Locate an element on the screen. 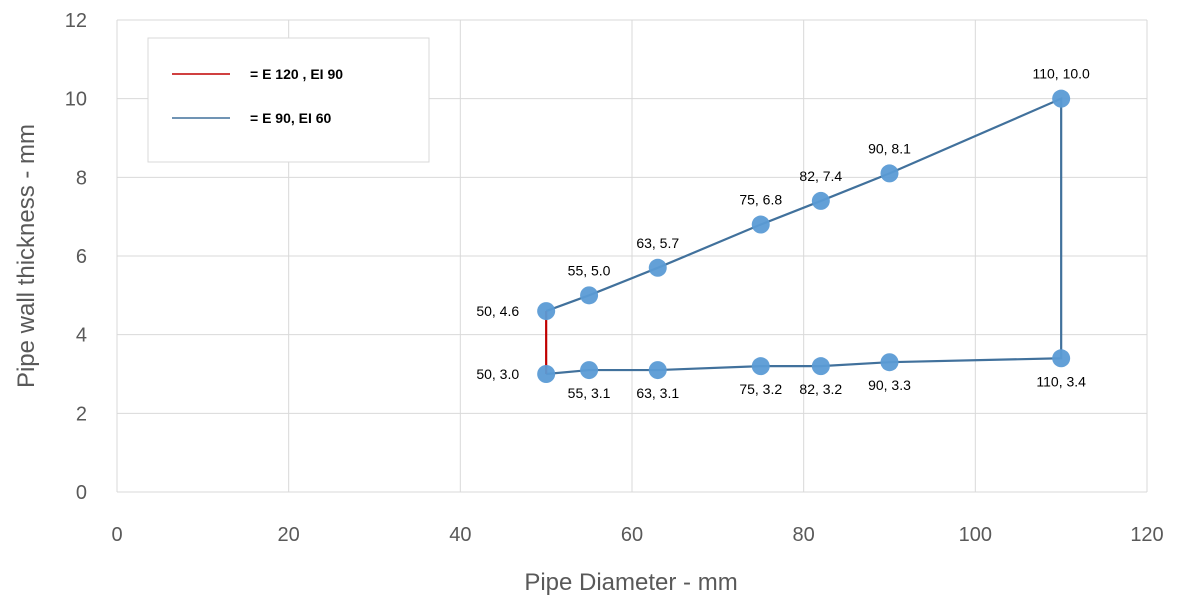 The image size is (1181, 603). data-label: 110, 3.4 is located at coordinates (1061, 381).